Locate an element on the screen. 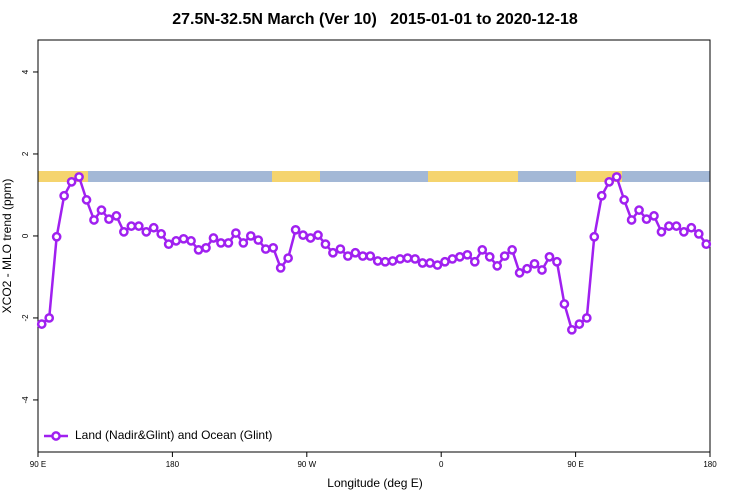 Image resolution: width=750 pixels, height=500 pixels. y-axis-label: XCO2 - MLO trend (ppm) is located at coordinates (7, 246).